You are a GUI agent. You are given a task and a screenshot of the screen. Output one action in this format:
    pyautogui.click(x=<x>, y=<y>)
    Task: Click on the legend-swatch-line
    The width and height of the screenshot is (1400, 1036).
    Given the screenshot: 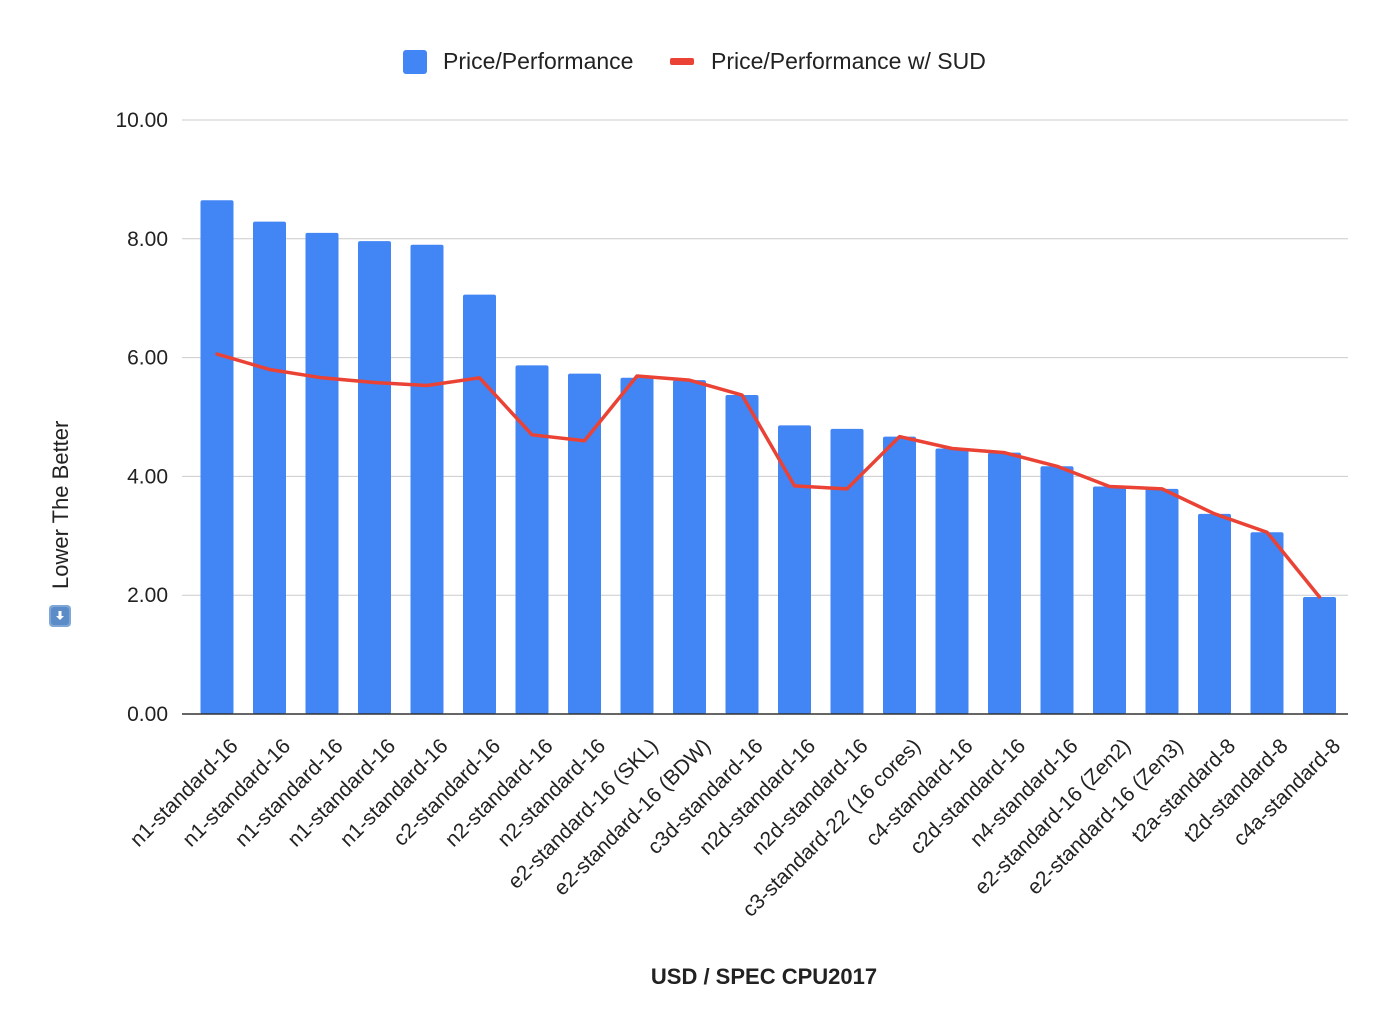 What is the action you would take?
    pyautogui.click(x=682, y=61)
    